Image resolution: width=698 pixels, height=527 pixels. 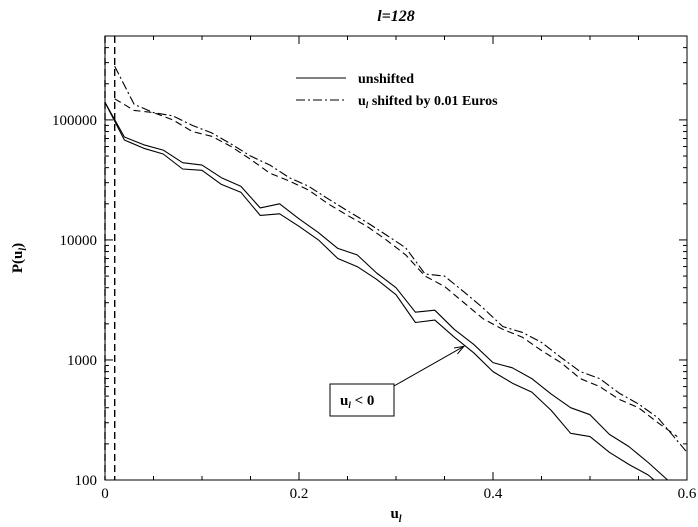 I want to click on x-axis-label: ul, so click(x=395, y=515).